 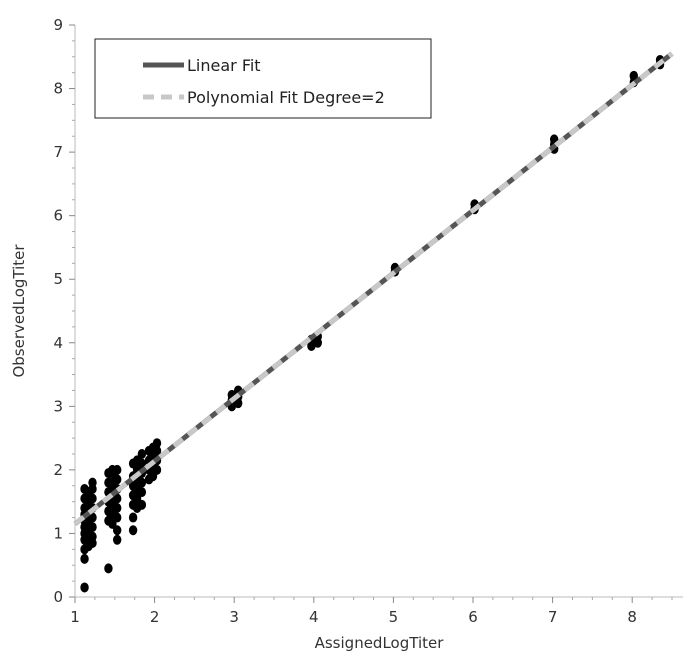 What do you see at coordinates (394, 617) in the screenshot?
I see `x-tick-label: 5` at bounding box center [394, 617].